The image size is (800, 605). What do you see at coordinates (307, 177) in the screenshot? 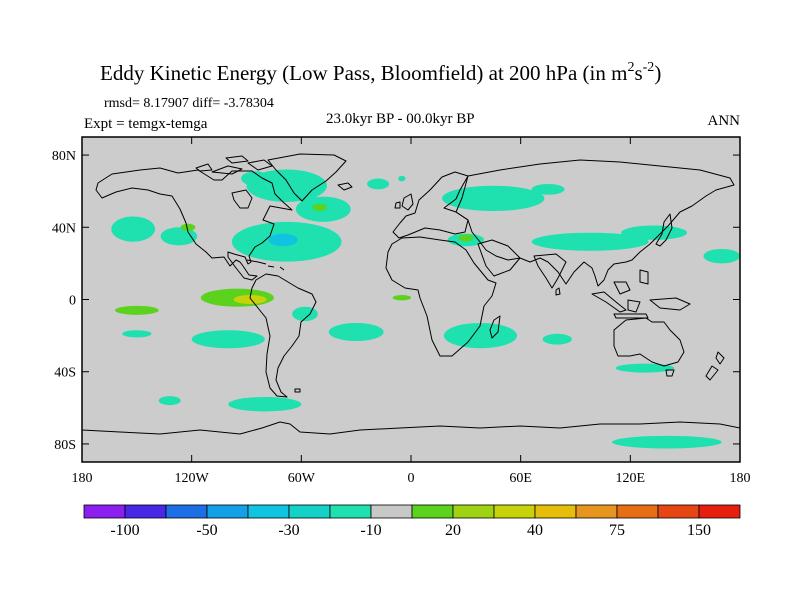
I see `coast-greenland` at bounding box center [307, 177].